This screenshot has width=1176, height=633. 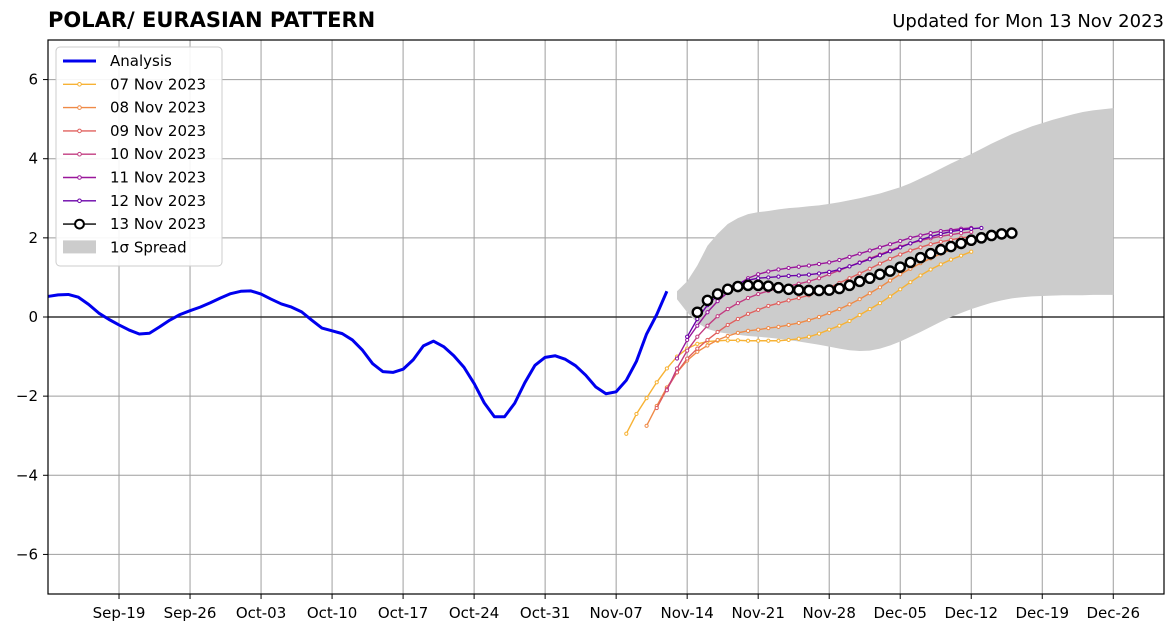 What do you see at coordinates (971, 613) in the screenshot?
I see `x-tick-label: Dec-12` at bounding box center [971, 613].